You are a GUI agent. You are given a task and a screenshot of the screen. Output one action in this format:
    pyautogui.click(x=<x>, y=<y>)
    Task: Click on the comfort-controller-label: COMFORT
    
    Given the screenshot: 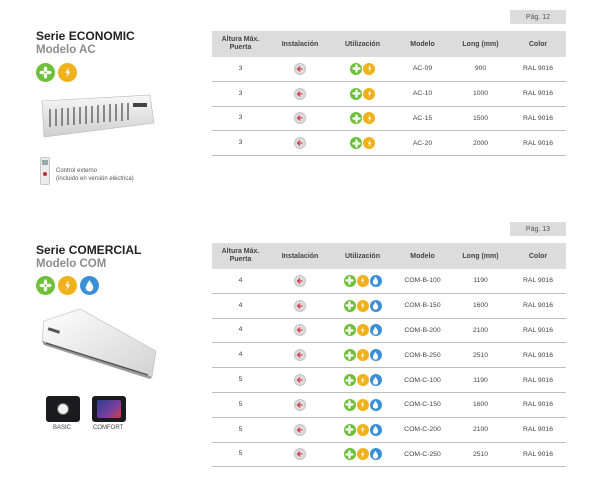 What is the action you would take?
    pyautogui.click(x=108, y=428)
    